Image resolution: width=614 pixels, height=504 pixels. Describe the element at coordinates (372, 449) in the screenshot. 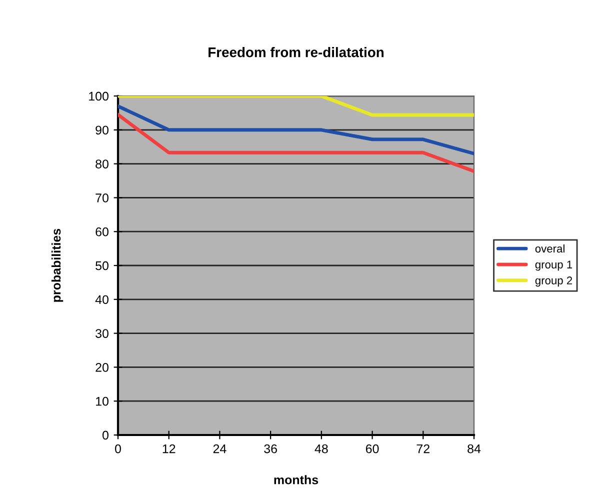

I see `x-tick-label: 60` at that location.